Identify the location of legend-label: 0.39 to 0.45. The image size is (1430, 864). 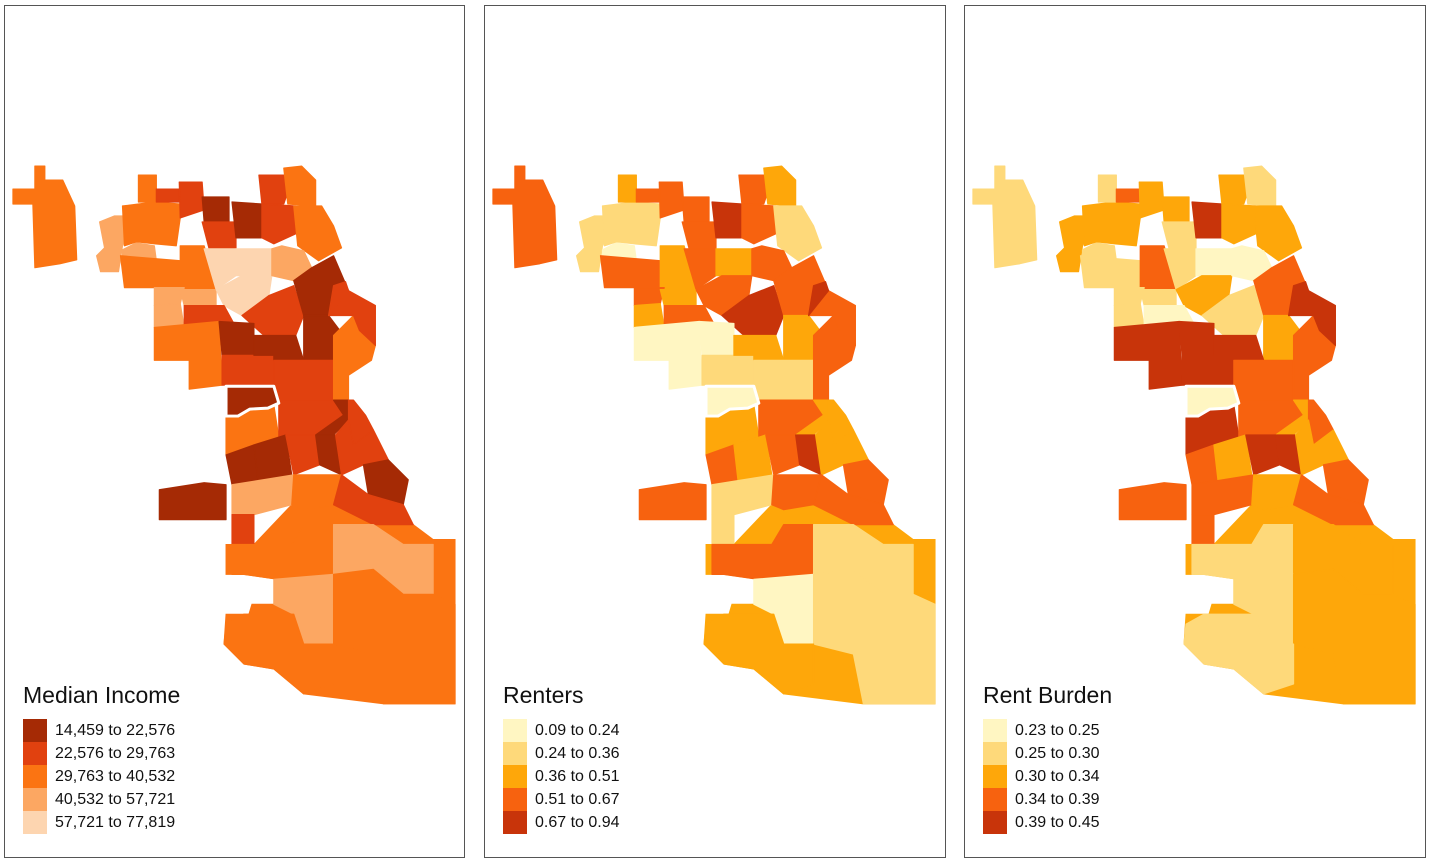
(1057, 822).